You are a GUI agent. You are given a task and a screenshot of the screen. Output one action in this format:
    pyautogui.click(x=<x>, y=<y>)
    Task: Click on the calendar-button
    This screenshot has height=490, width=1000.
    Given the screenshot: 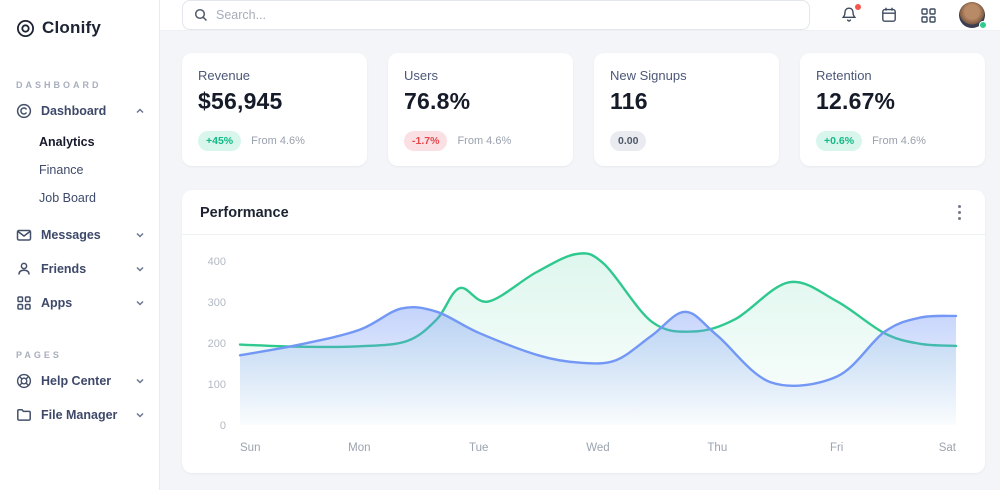 What is the action you would take?
    pyautogui.click(x=889, y=15)
    